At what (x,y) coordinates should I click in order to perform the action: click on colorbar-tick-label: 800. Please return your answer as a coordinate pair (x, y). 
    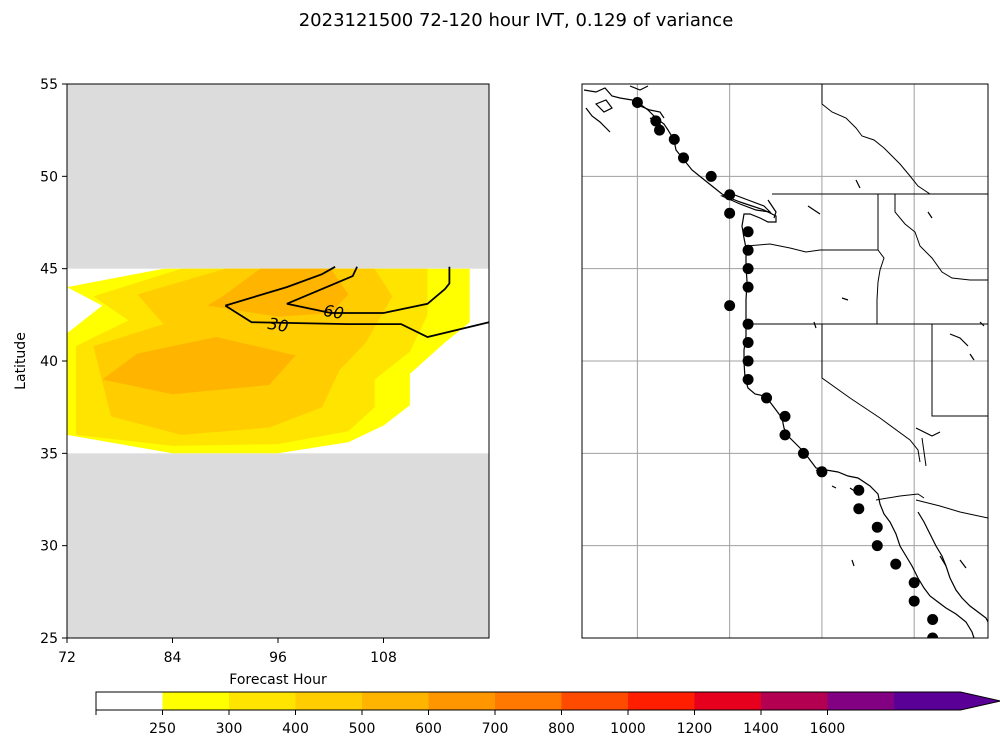
    Looking at the image, I should click on (561, 729).